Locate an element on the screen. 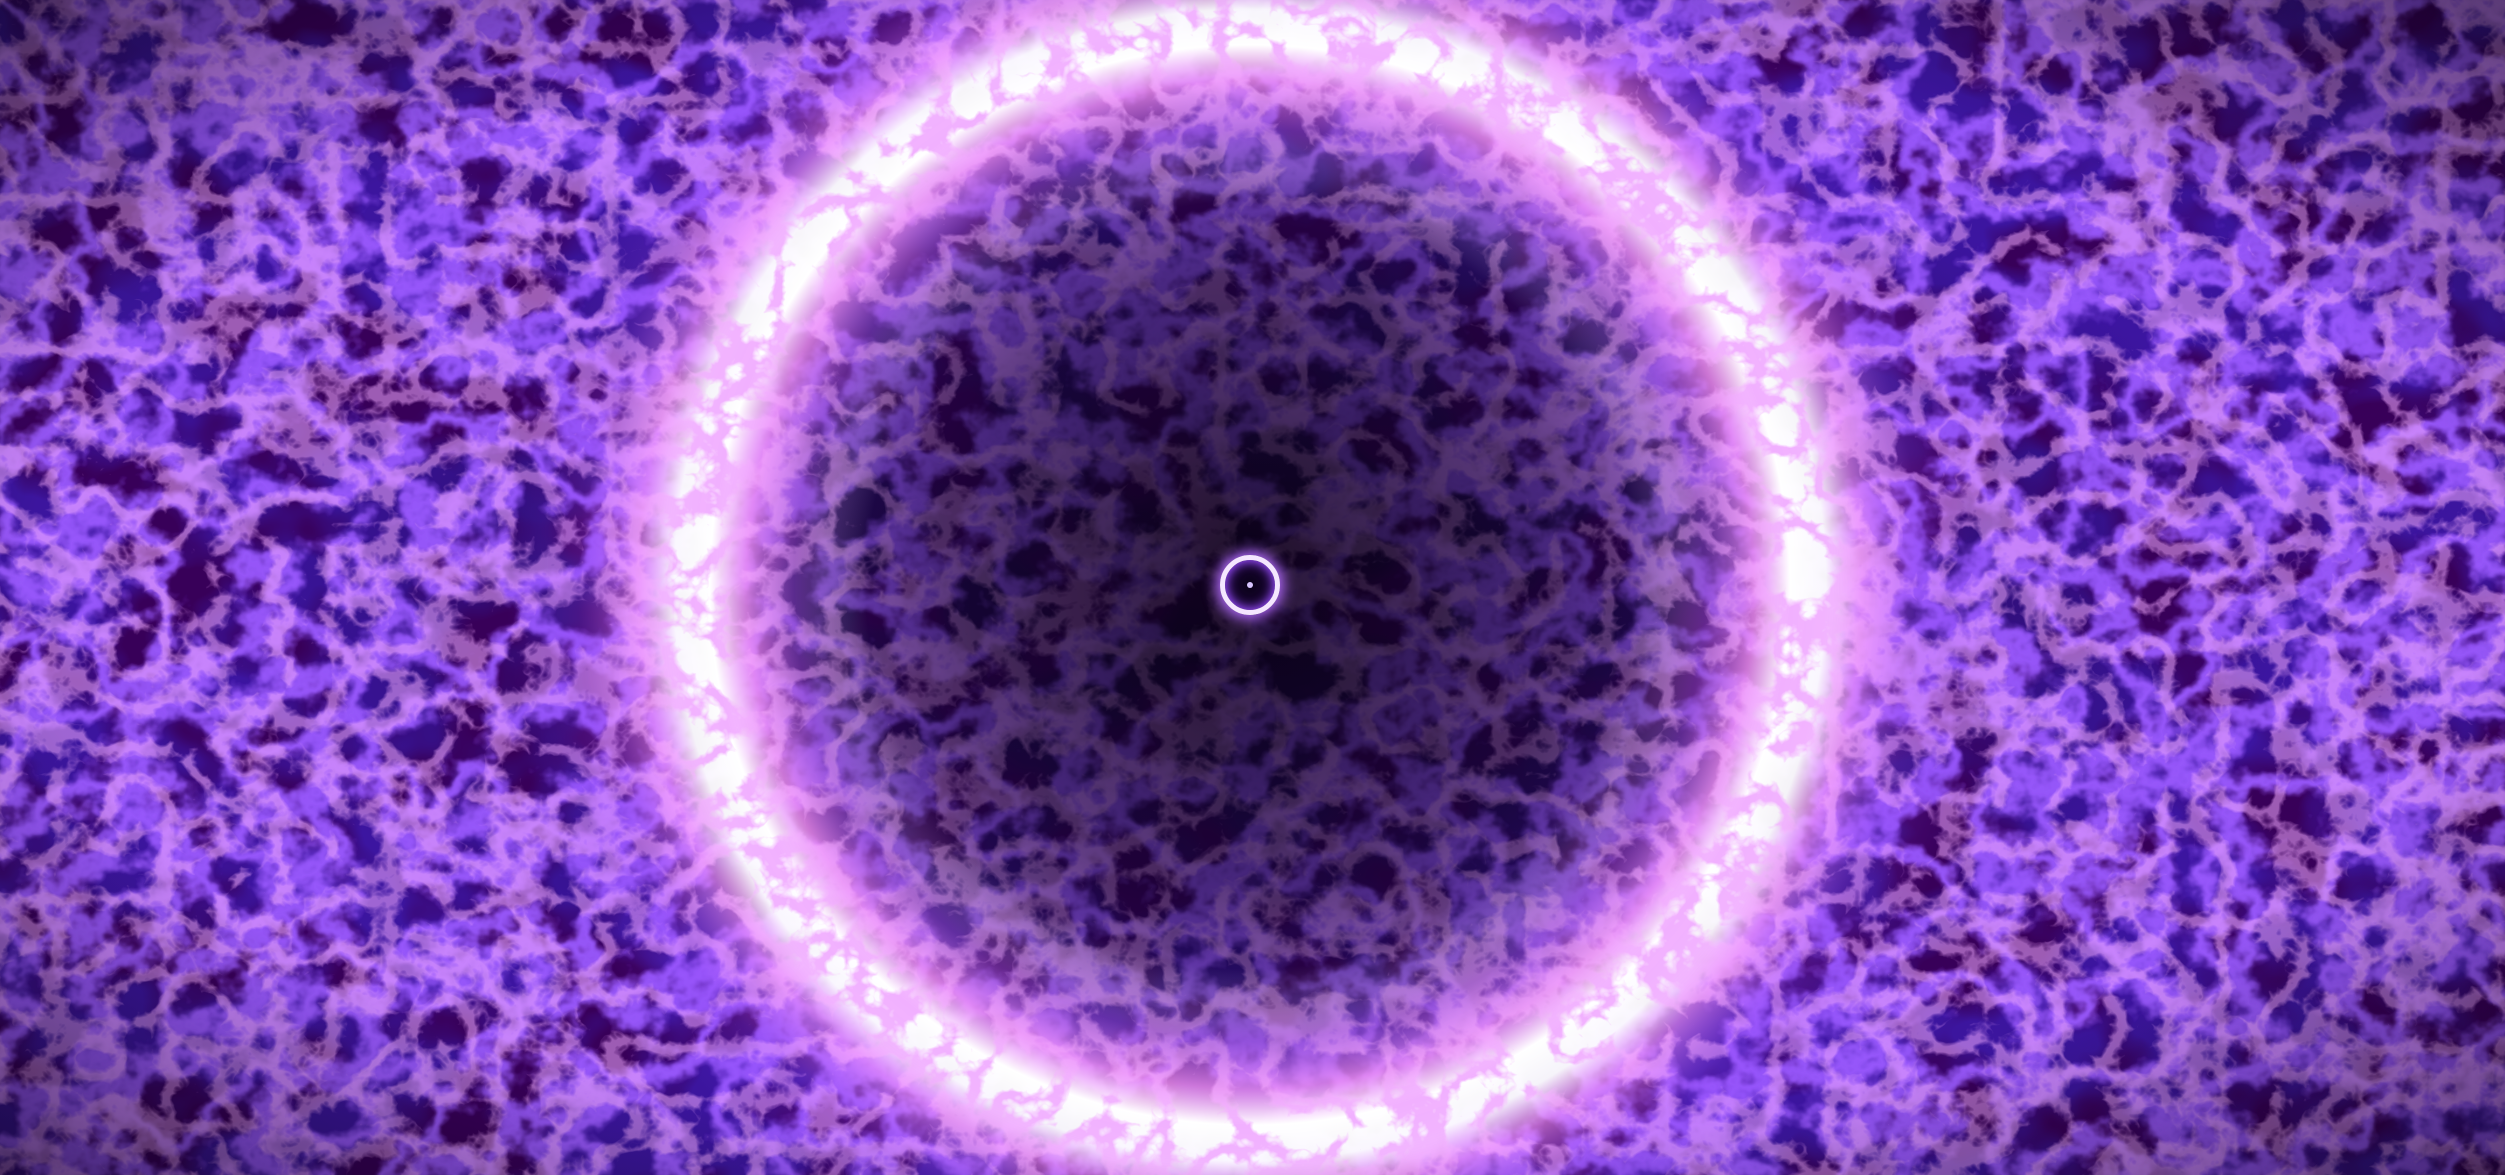 This screenshot has height=1175, width=2505. center-pip is located at coordinates (1250, 585).